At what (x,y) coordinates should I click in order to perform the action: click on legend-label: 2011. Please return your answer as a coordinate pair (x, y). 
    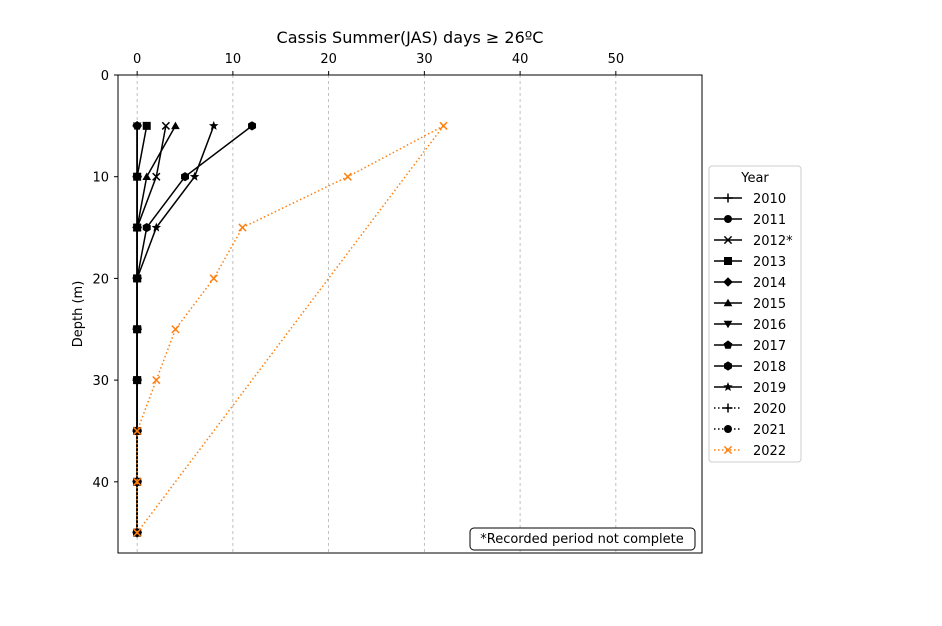
    Looking at the image, I should click on (769, 220).